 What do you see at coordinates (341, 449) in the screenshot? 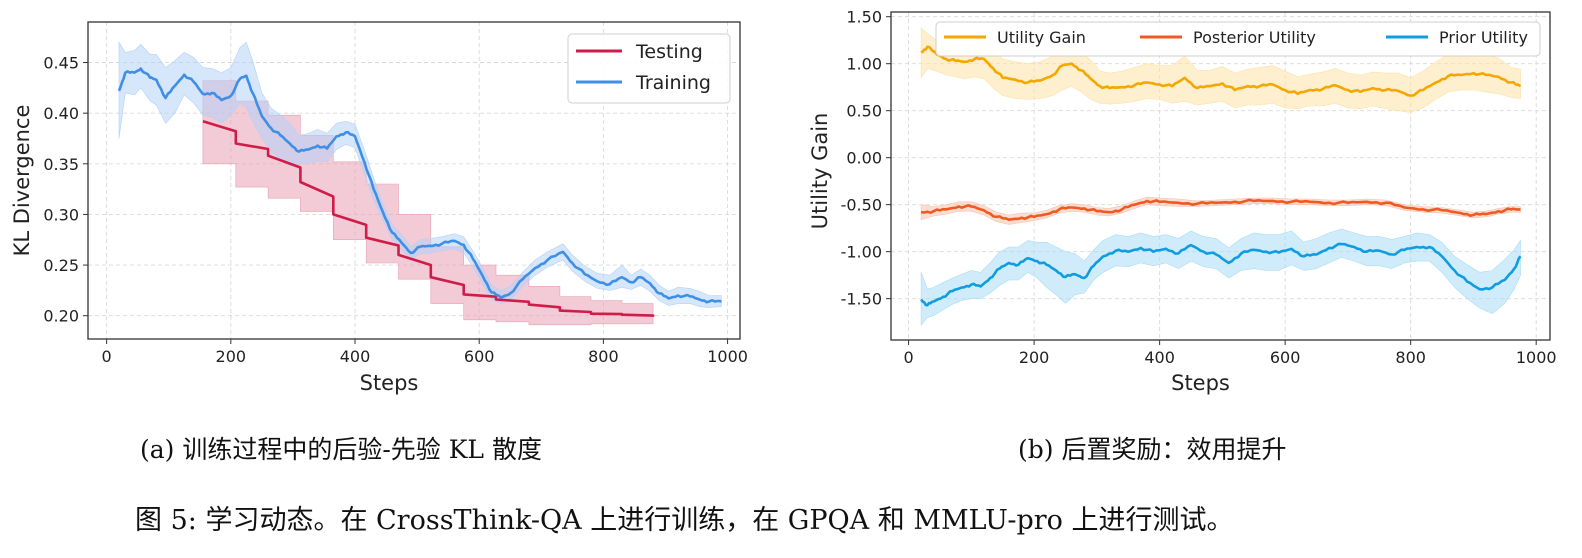
I see `subfigure-caption-a: (a) 训练过程中的后验-先验 KL 散度` at bounding box center [341, 449].